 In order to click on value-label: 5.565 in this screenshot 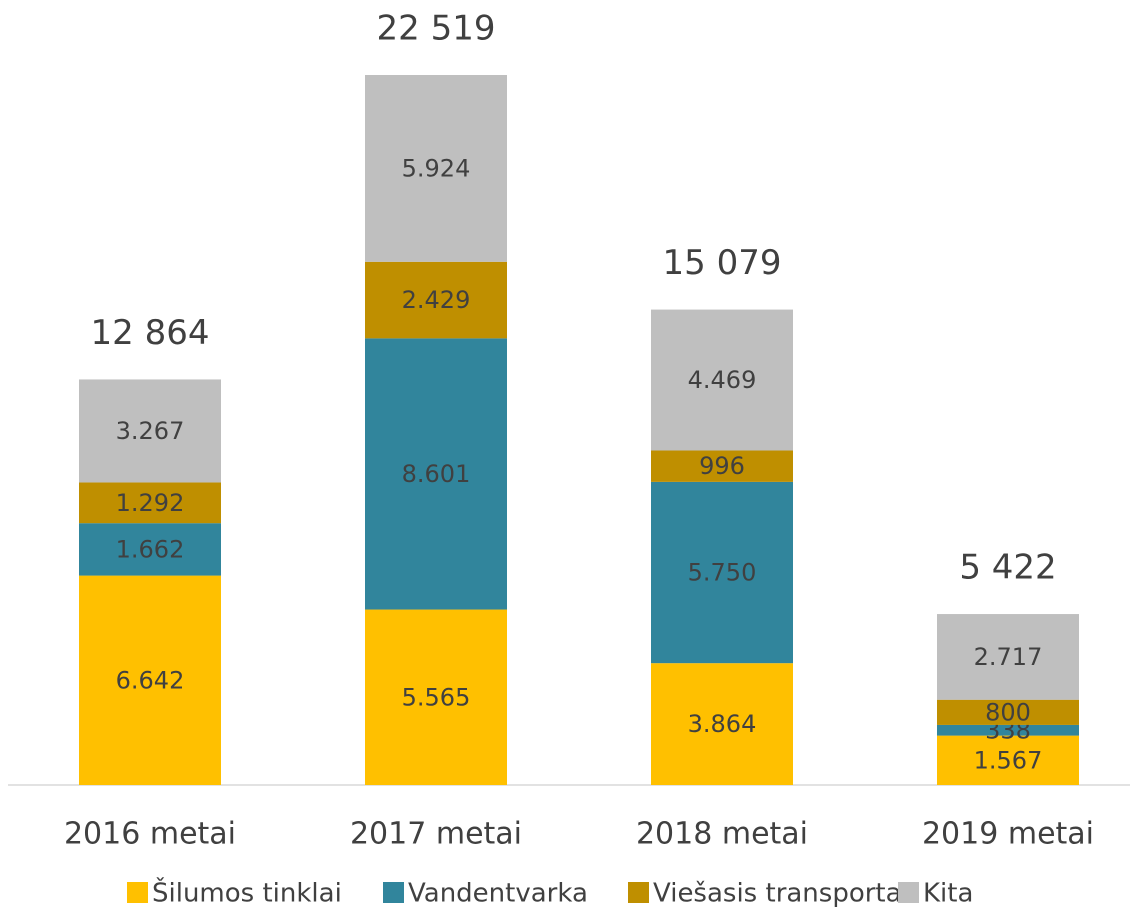, I will do `click(436, 697)`.